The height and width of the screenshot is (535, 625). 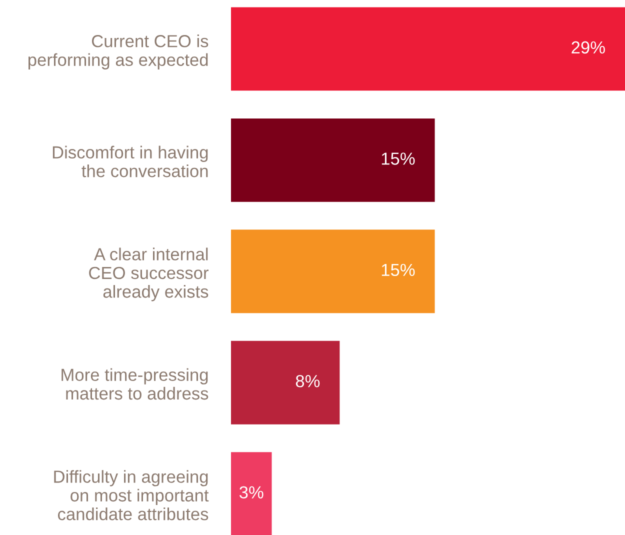 I want to click on data-label: 3%, so click(x=251, y=492).